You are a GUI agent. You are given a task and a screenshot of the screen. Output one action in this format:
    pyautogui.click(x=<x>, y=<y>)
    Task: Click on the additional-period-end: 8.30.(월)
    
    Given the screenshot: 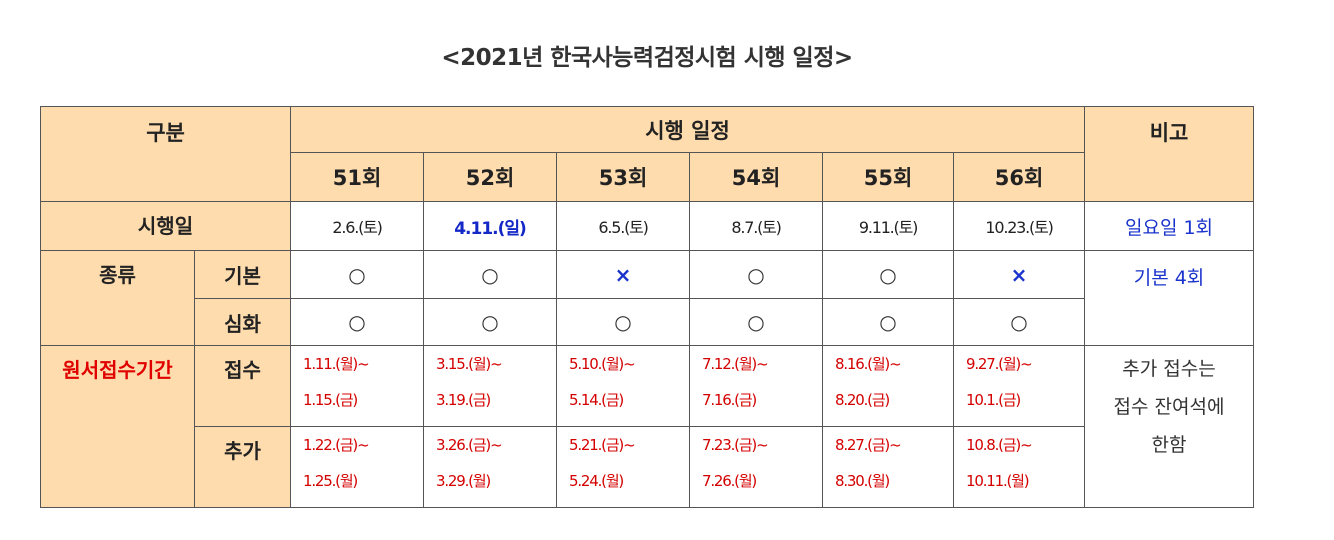 What is the action you would take?
    pyautogui.click(x=862, y=481)
    